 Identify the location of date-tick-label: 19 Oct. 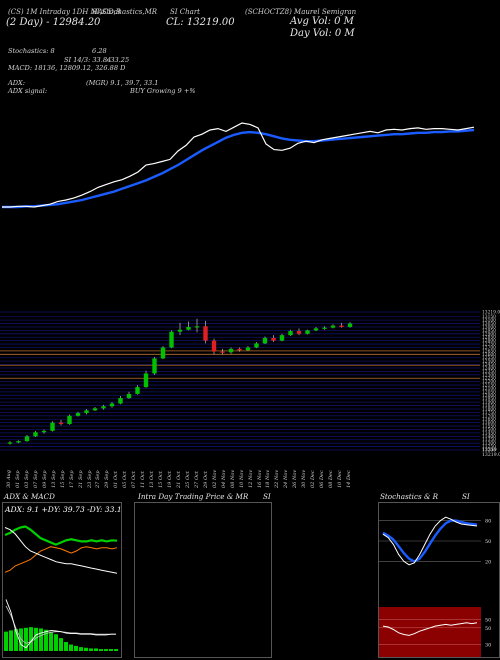
(170, 479).